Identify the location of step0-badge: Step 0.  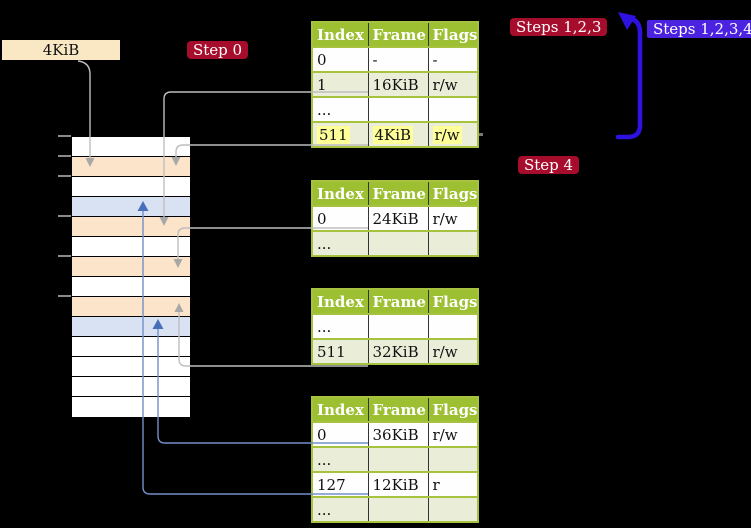
(218, 50).